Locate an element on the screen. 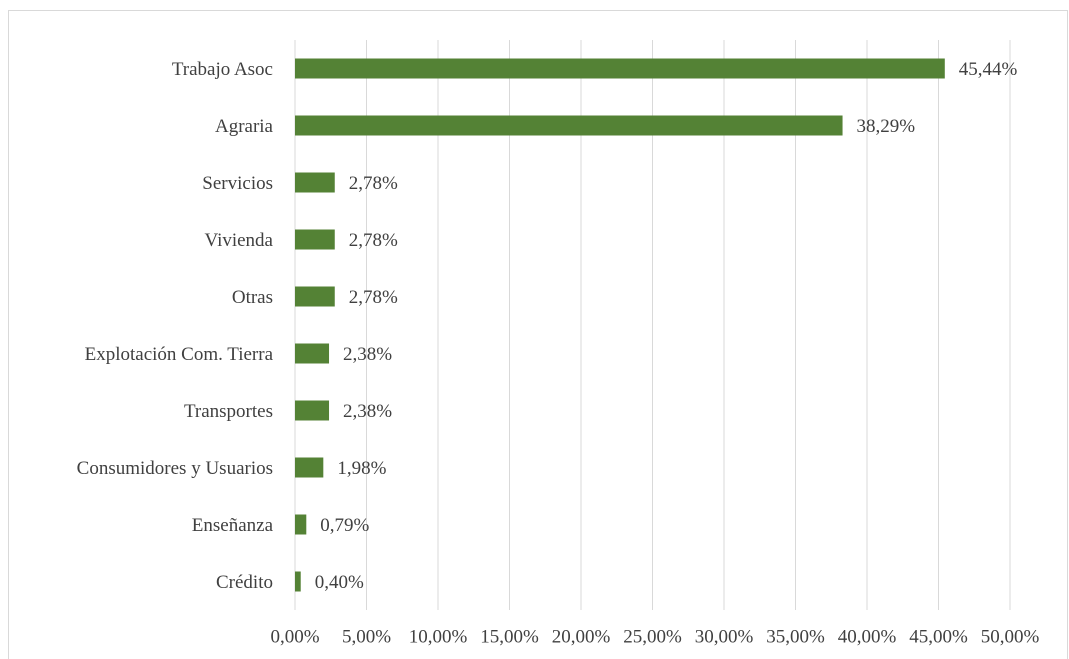 The image size is (1069, 659). y-tick-label: Consumidores y Usuarios is located at coordinates (175, 468).